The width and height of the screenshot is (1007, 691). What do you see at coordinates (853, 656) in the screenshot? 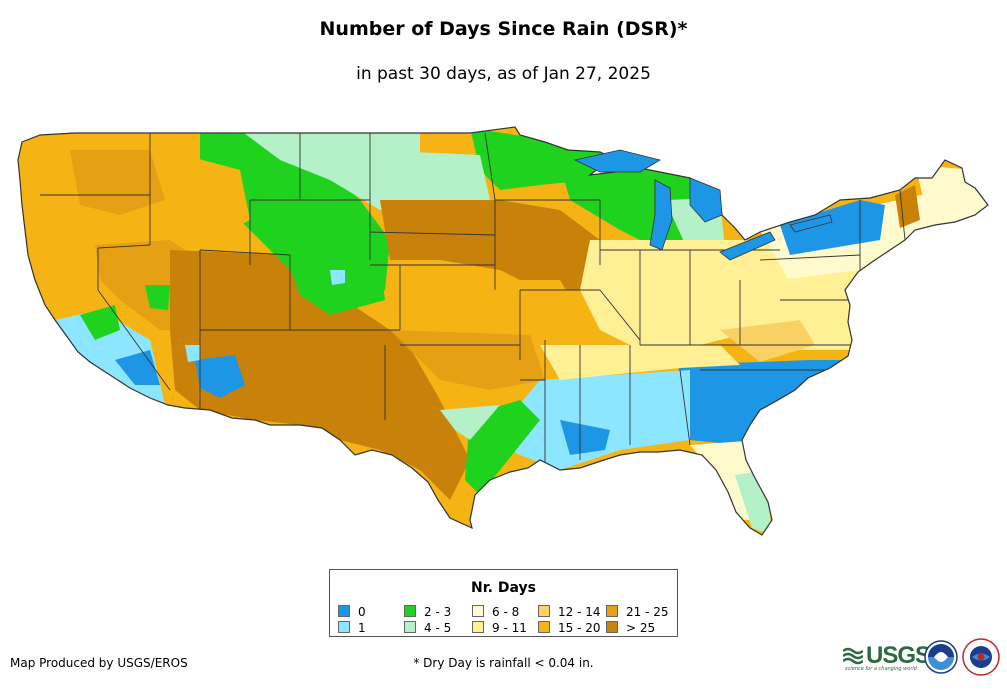
I see `usgs-wave-icon` at bounding box center [853, 656].